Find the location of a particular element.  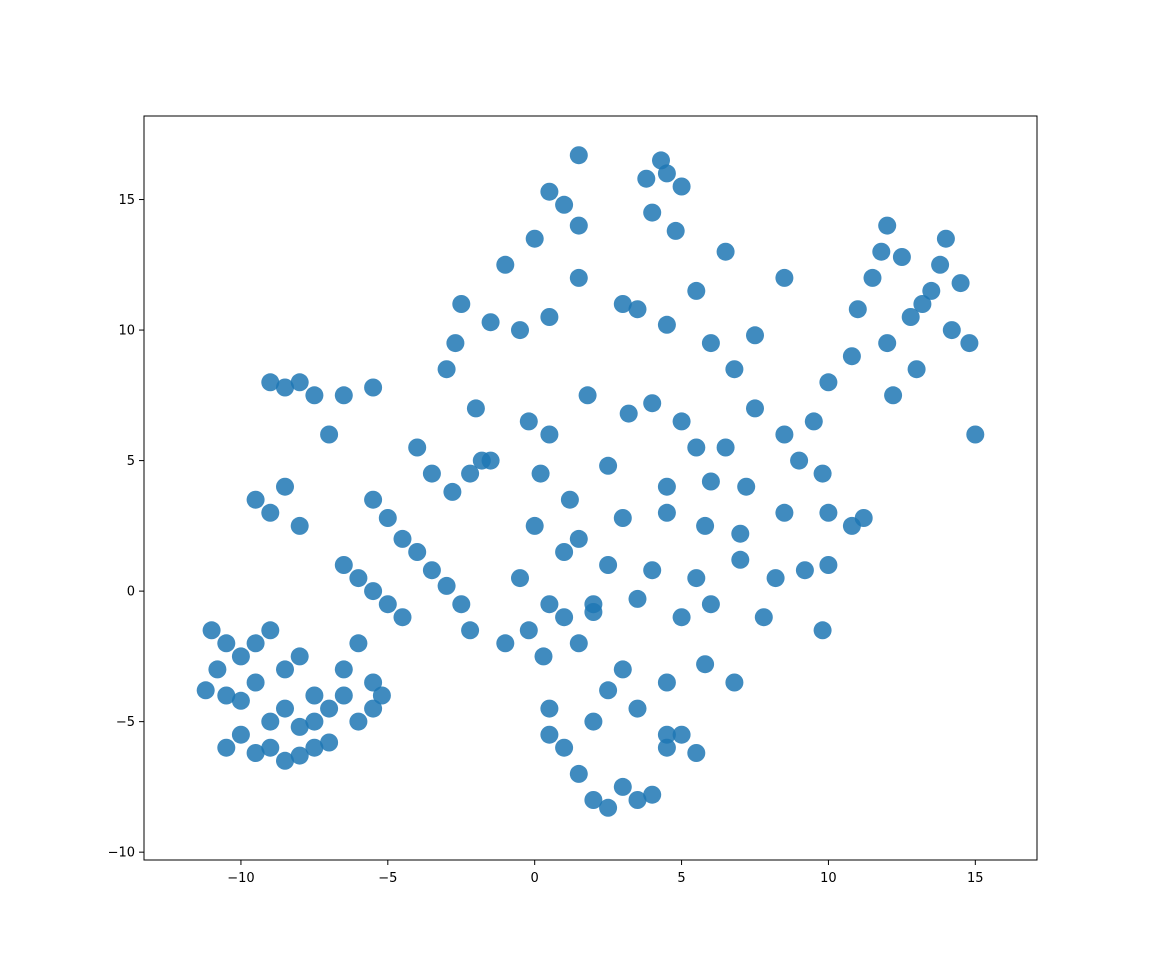

x-axis-ticks: −10 −5 0 5 10 15 is located at coordinates (605, 873).